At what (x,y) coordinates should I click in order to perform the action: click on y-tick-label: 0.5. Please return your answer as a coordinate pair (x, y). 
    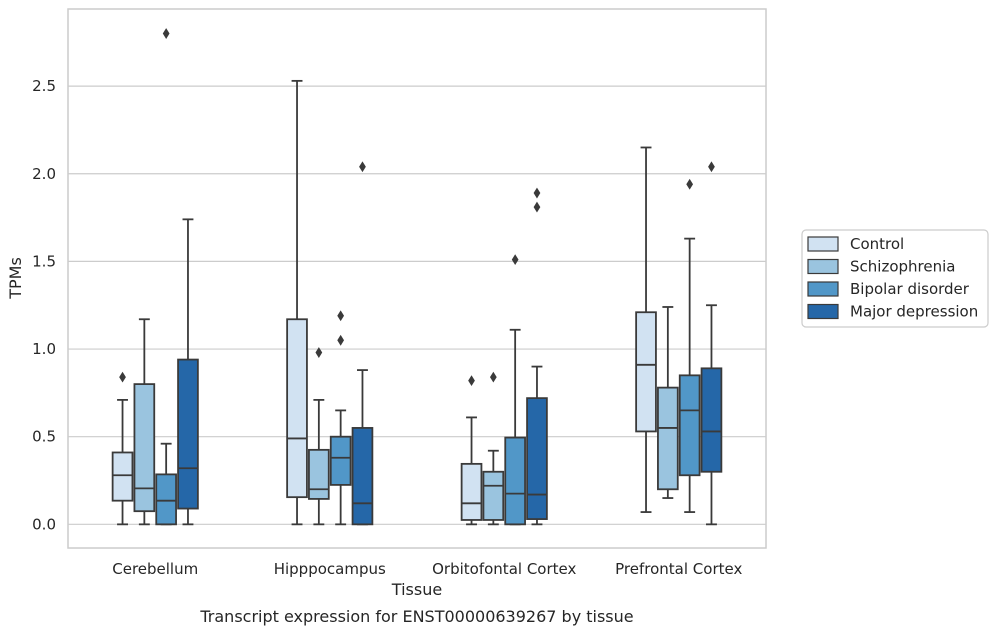
    Looking at the image, I should click on (44, 437).